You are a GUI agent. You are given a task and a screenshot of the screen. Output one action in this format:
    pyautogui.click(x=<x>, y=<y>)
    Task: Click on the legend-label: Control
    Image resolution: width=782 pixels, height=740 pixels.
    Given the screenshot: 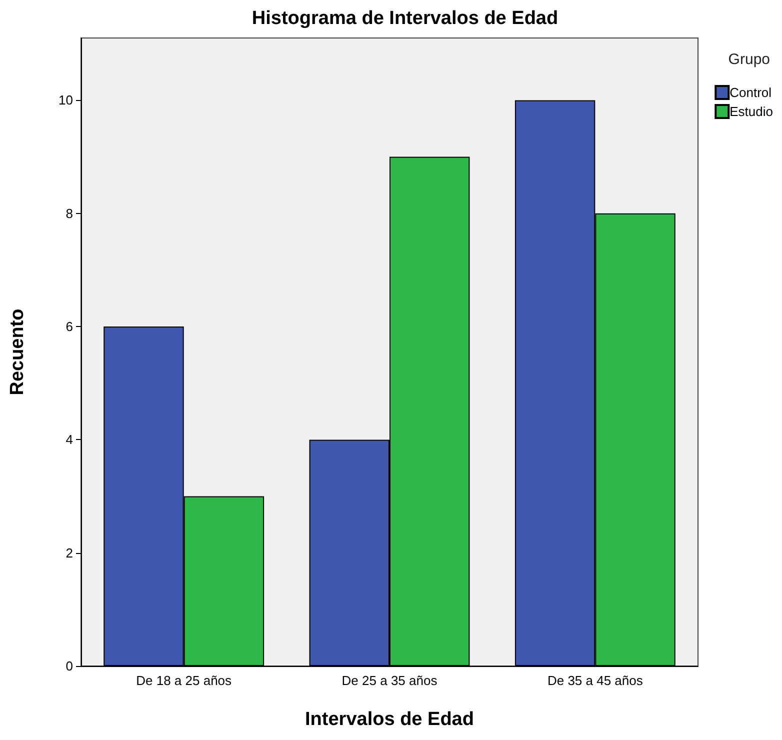 What is the action you would take?
    pyautogui.click(x=751, y=92)
    